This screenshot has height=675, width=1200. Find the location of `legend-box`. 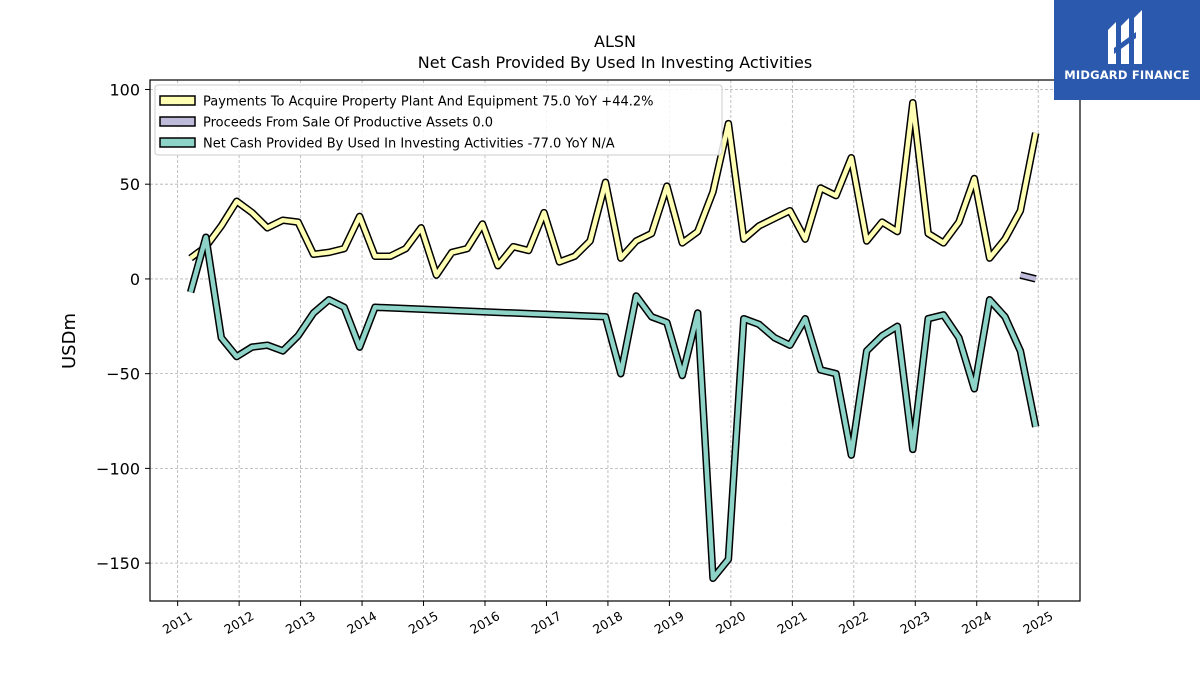

legend-box is located at coordinates (438, 120).